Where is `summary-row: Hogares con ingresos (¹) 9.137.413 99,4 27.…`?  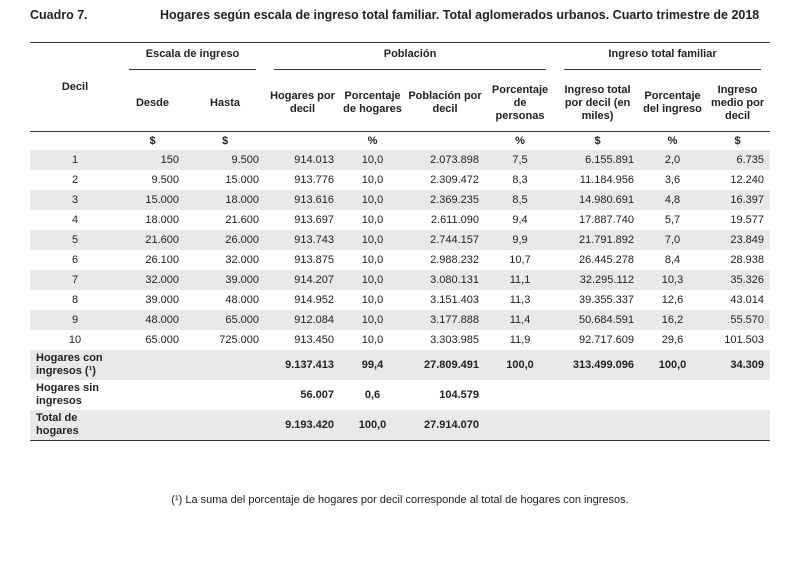 summary-row: Hogares con ingresos (¹) 9.137.413 99,4 27.… is located at coordinates (400, 365).